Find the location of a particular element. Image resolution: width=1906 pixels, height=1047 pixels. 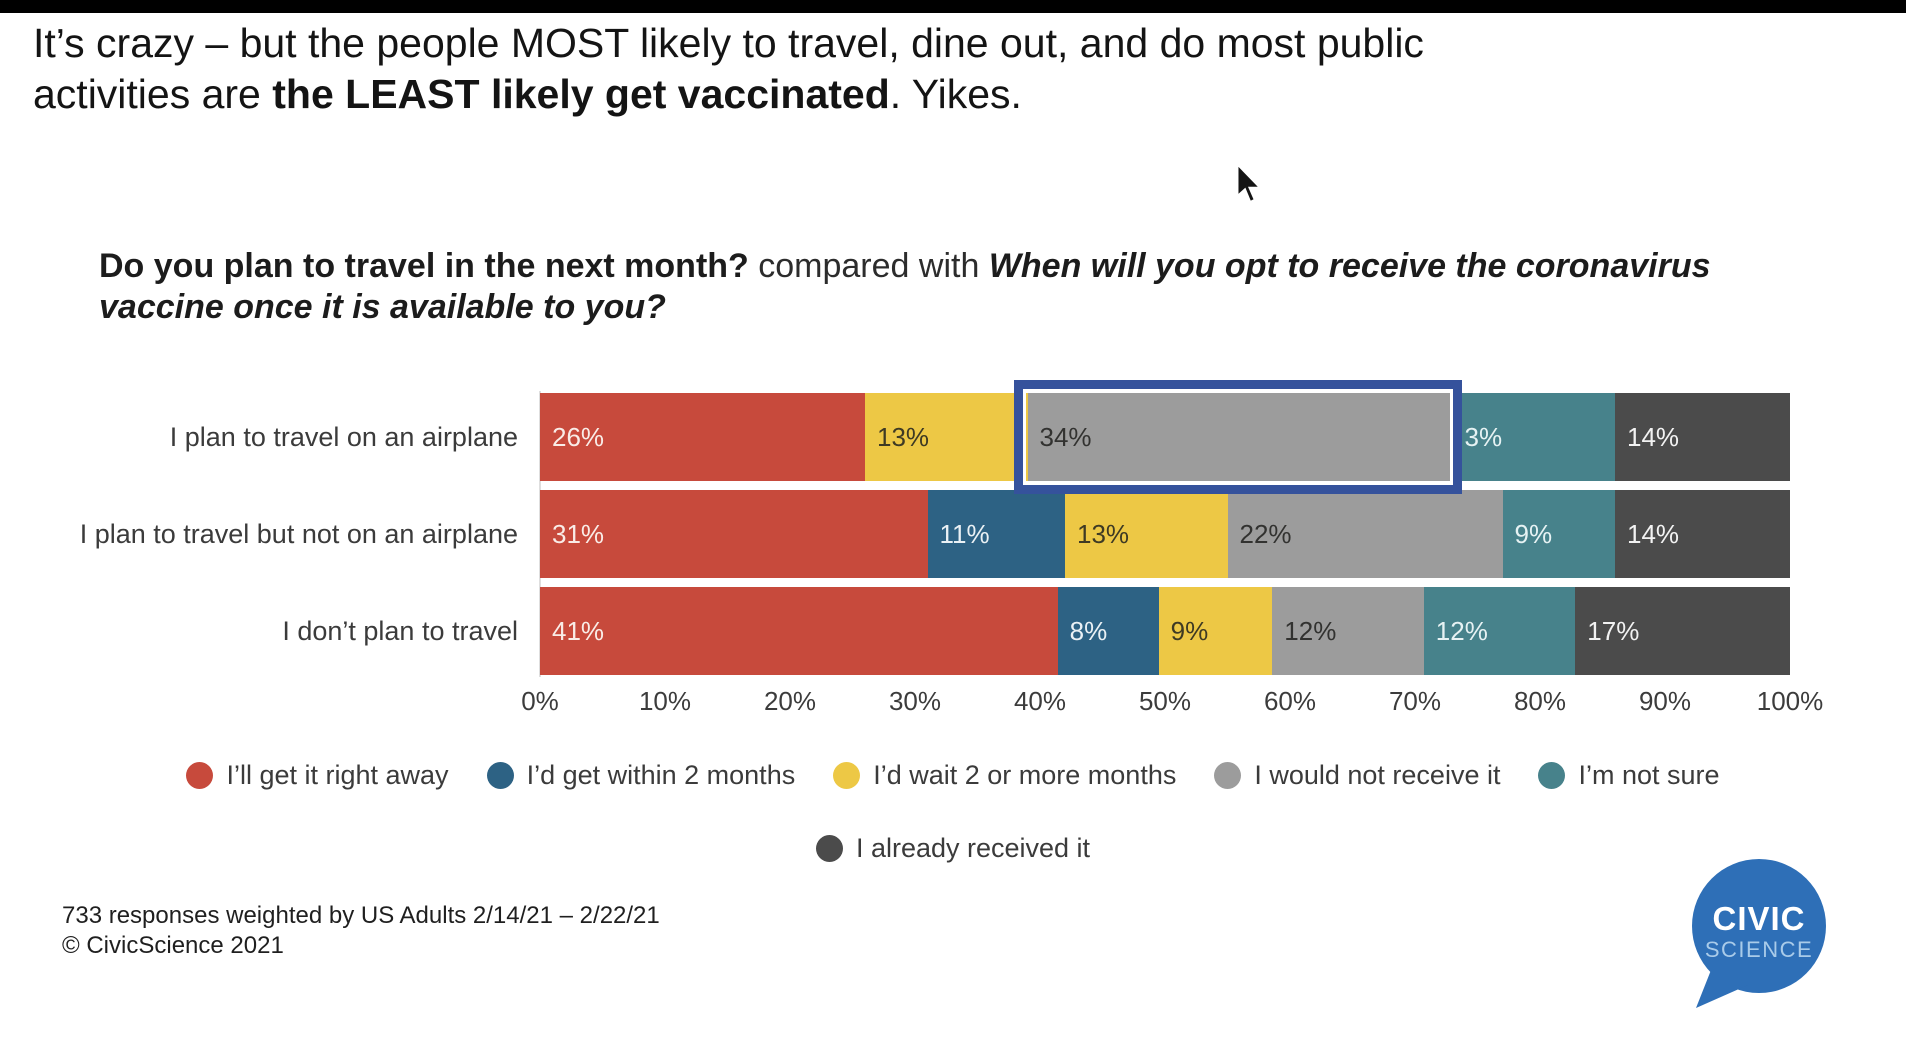

logo-bubble is located at coordinates (1759, 926).